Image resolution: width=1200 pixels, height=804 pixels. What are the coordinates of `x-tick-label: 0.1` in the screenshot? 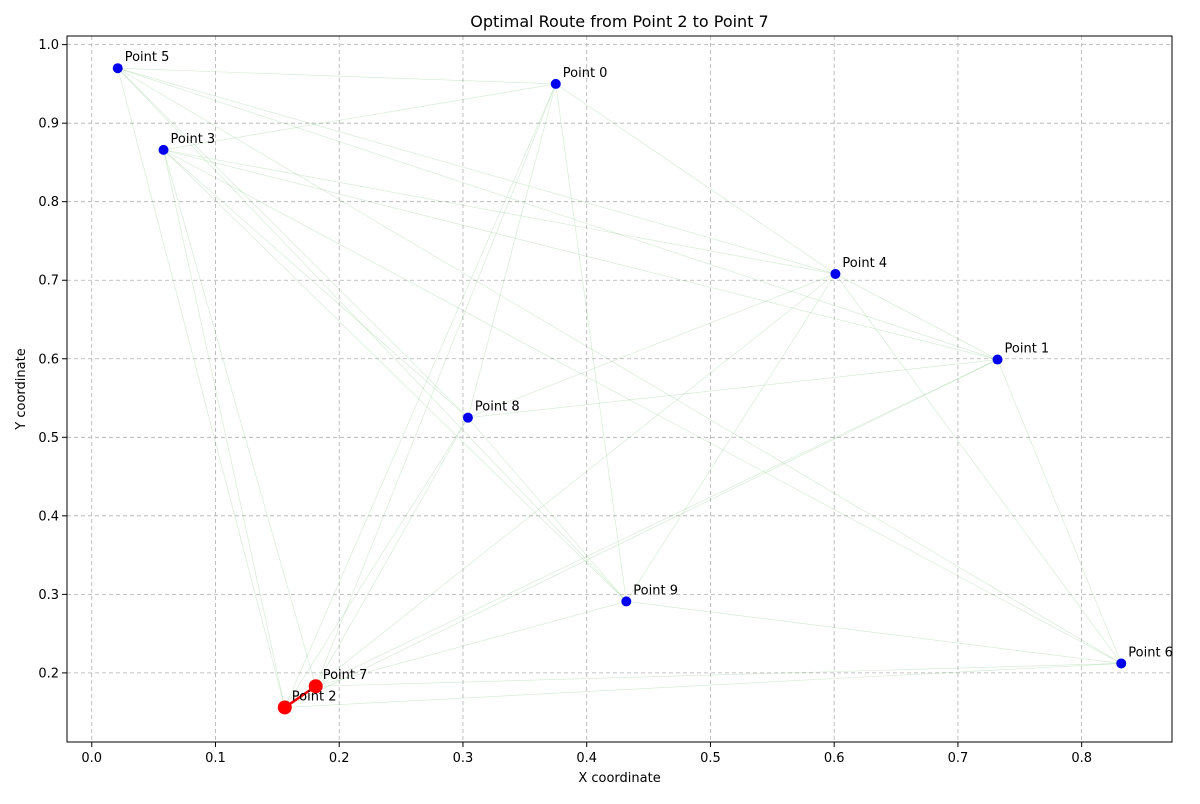 It's located at (215, 758).